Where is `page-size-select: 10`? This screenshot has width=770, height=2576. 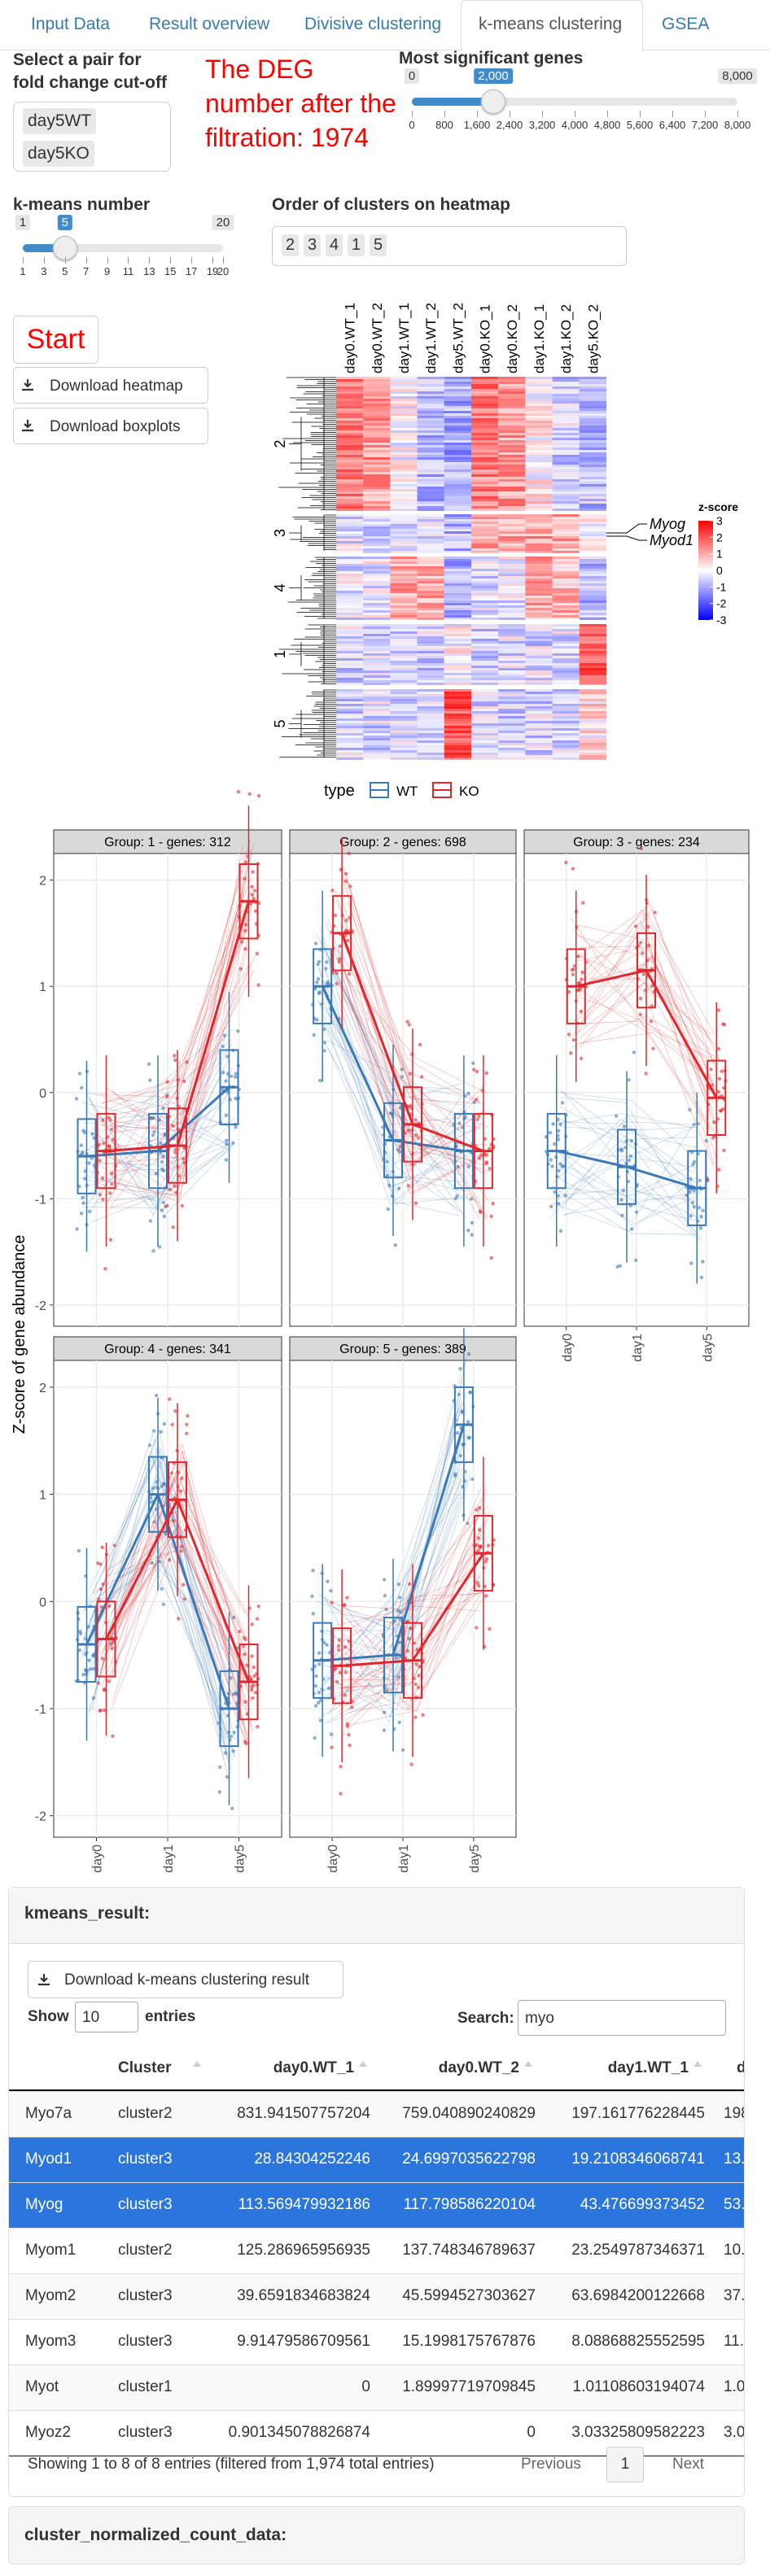 page-size-select: 10 is located at coordinates (107, 2017).